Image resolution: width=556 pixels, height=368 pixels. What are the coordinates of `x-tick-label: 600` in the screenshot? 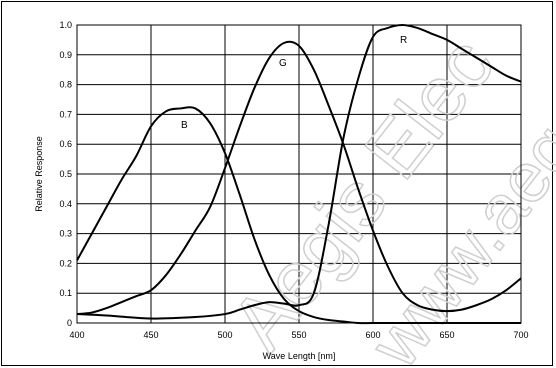 It's located at (372, 335).